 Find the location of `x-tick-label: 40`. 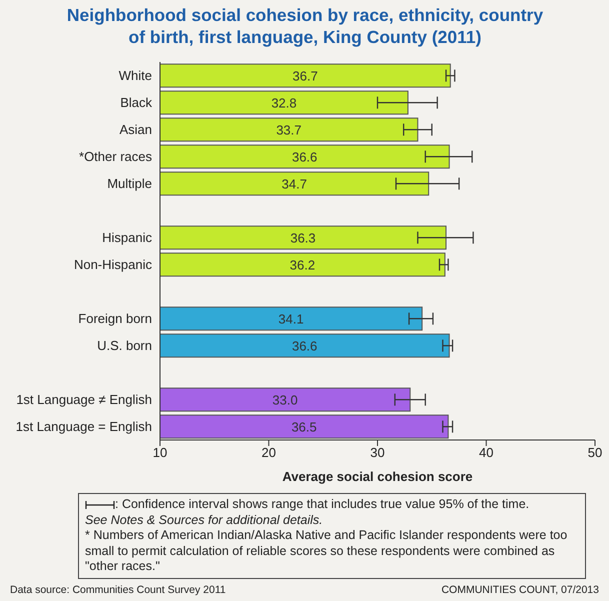

x-tick-label: 40 is located at coordinates (486, 452).